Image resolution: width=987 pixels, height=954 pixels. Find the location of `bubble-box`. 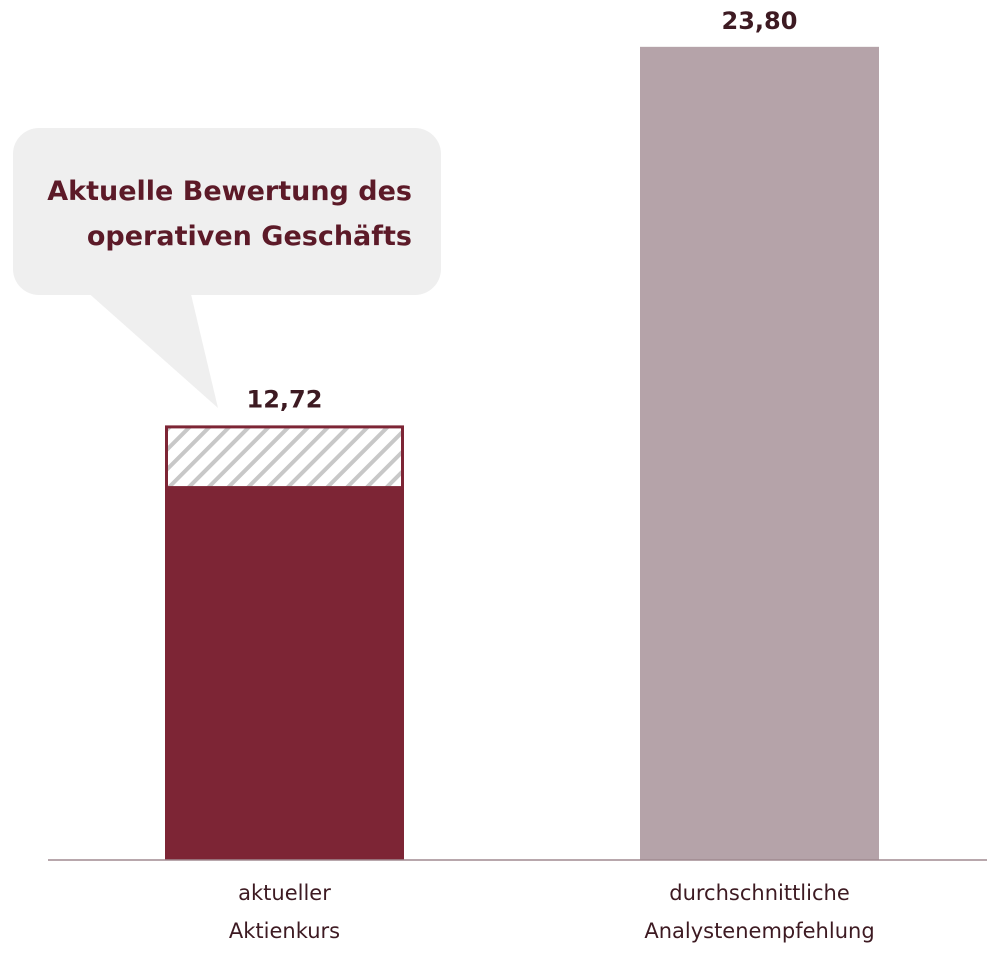

bubble-box is located at coordinates (227, 211).